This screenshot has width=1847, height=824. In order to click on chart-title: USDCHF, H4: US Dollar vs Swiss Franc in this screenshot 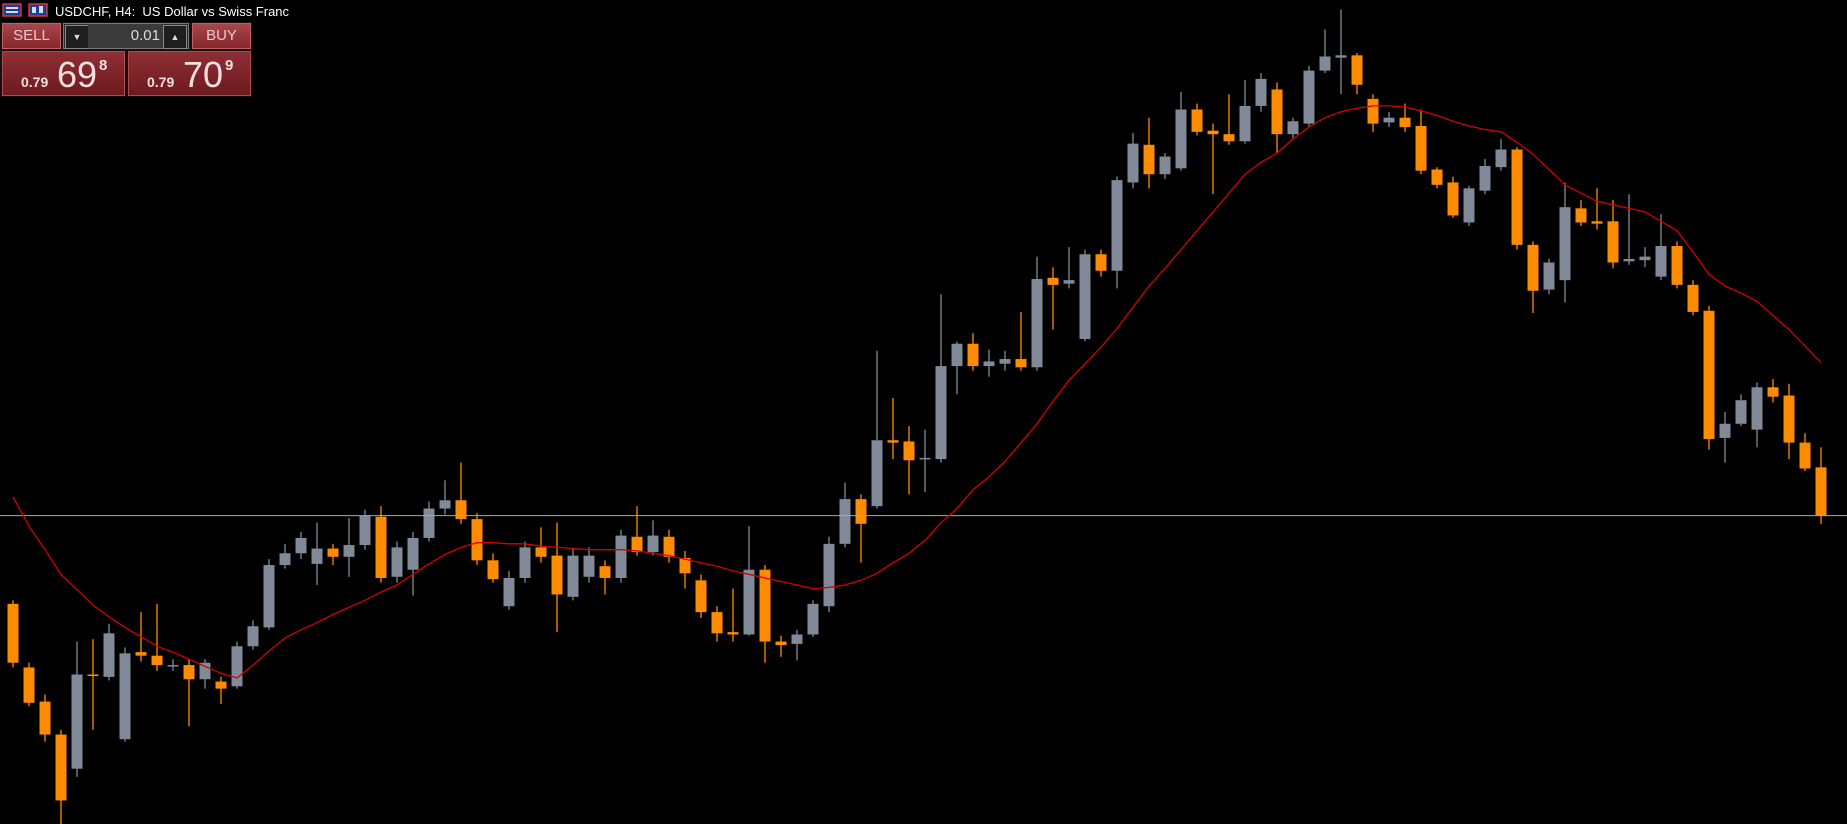, I will do `click(172, 11)`.